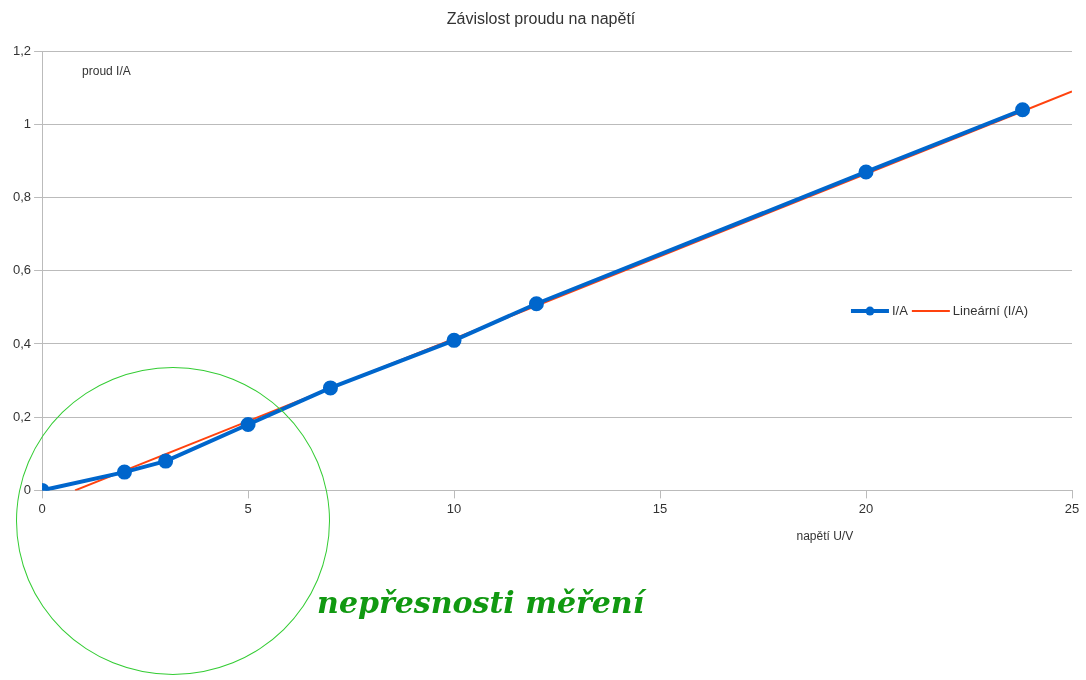  What do you see at coordinates (660, 508) in the screenshot?
I see `x-tick-label: 15` at bounding box center [660, 508].